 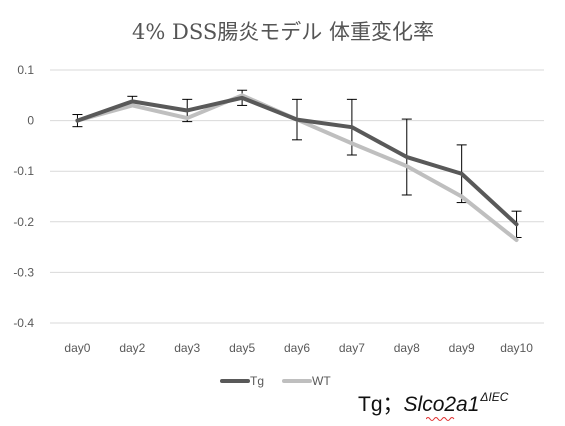 What do you see at coordinates (23, 323) in the screenshot?
I see `y-tick-label: -0.4` at bounding box center [23, 323].